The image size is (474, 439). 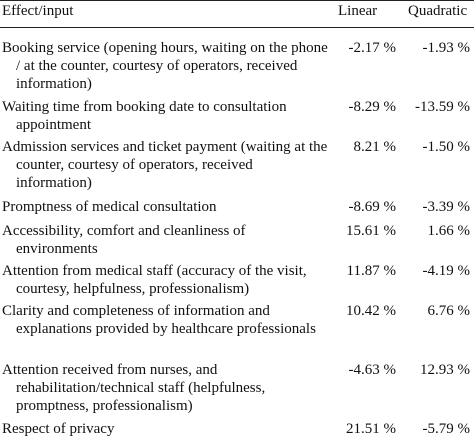 What do you see at coordinates (446, 48) in the screenshot?
I see `quadratic-cell: -1.93 %` at bounding box center [446, 48].